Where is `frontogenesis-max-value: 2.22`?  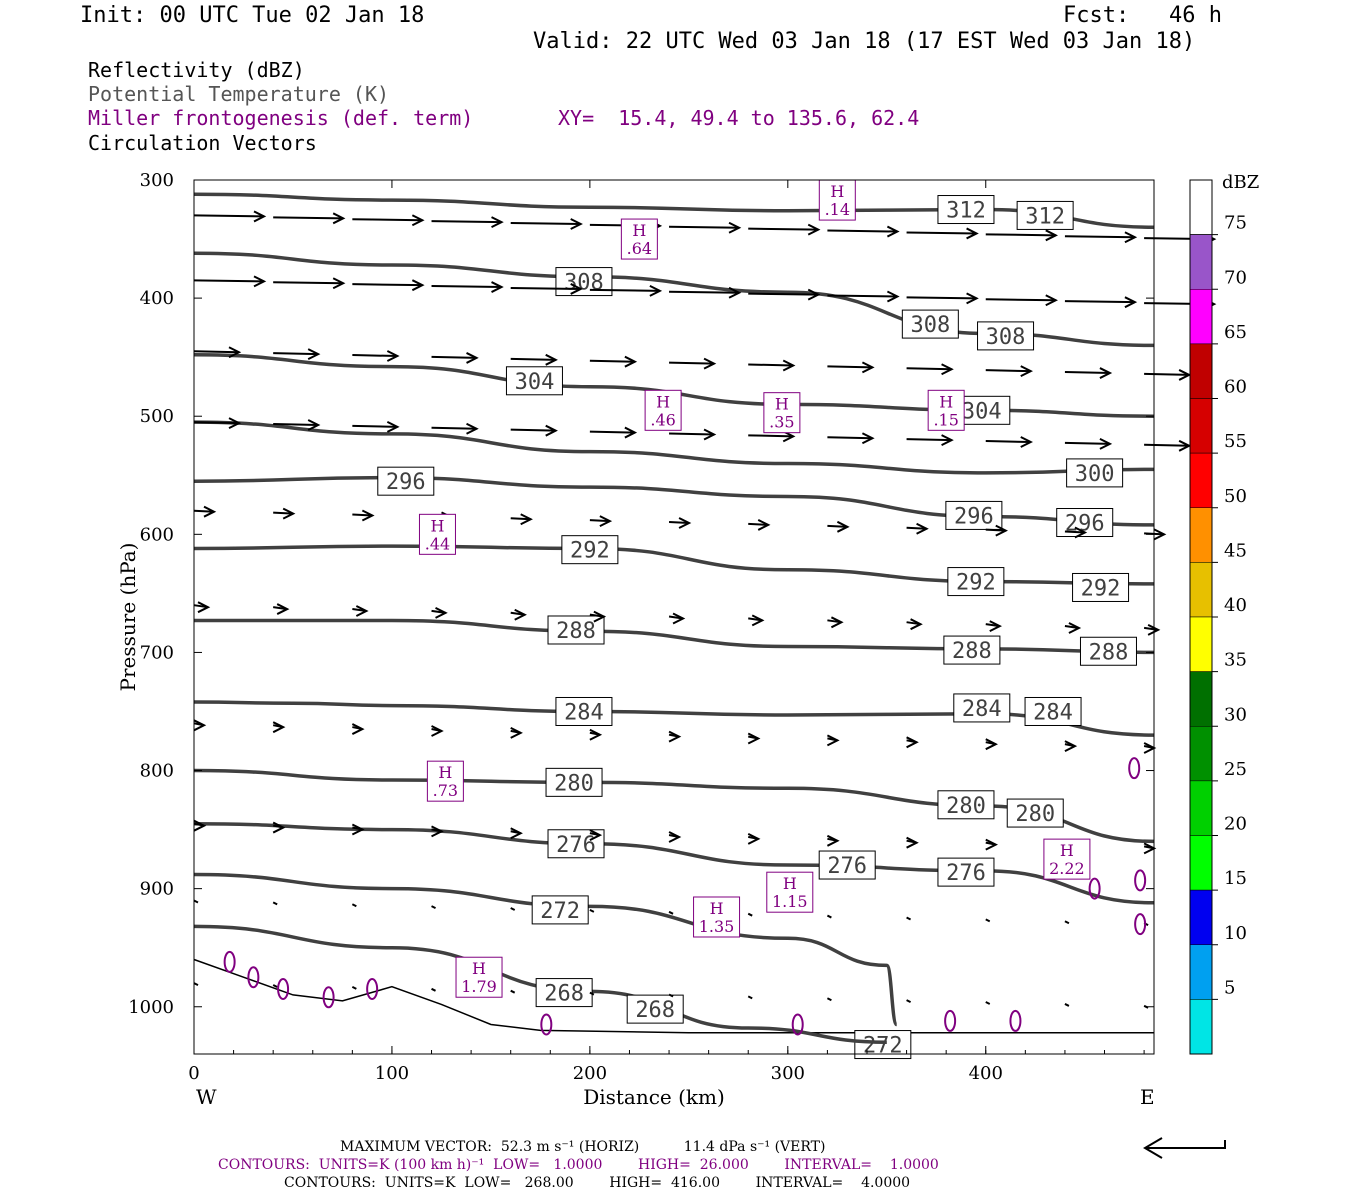 frontogenesis-max-value: 2.22 is located at coordinates (1067, 868).